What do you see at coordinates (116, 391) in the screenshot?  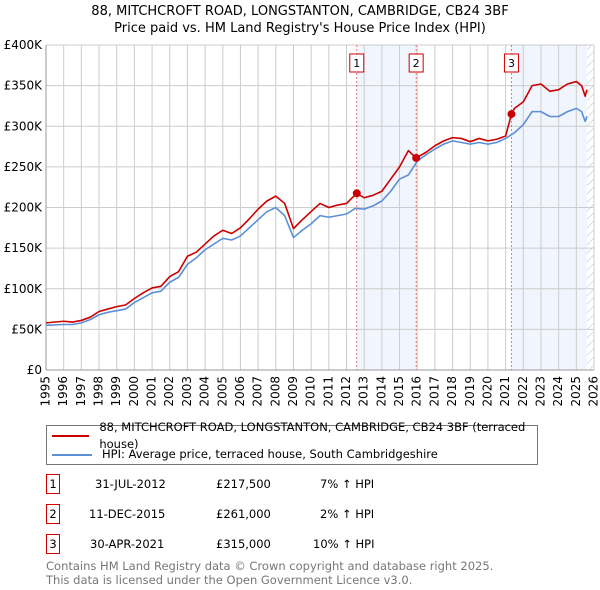 I see `x-tick-label: 1999` at bounding box center [116, 391].